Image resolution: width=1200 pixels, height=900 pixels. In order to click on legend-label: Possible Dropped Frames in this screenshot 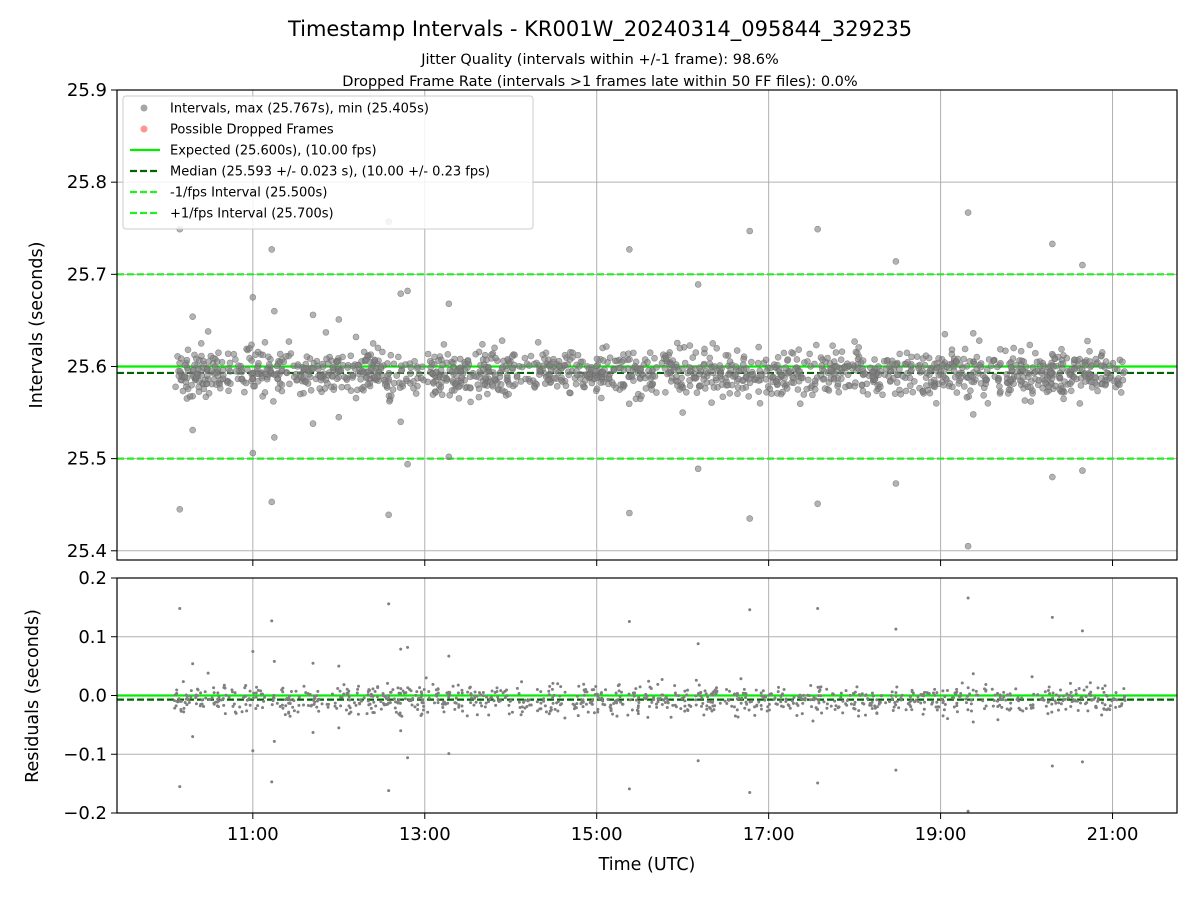, I will do `click(252, 130)`.